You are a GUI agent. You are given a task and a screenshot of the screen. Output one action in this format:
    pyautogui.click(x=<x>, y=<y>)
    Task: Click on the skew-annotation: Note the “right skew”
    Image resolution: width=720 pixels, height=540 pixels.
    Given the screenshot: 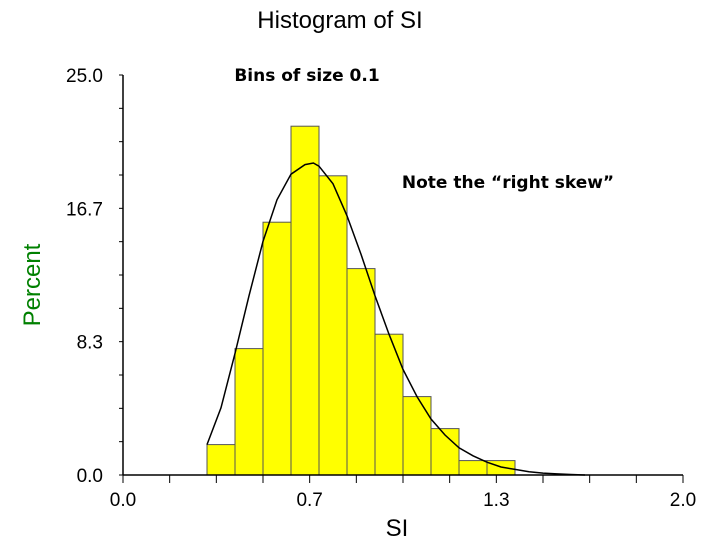 What is the action you would take?
    pyautogui.click(x=508, y=183)
    